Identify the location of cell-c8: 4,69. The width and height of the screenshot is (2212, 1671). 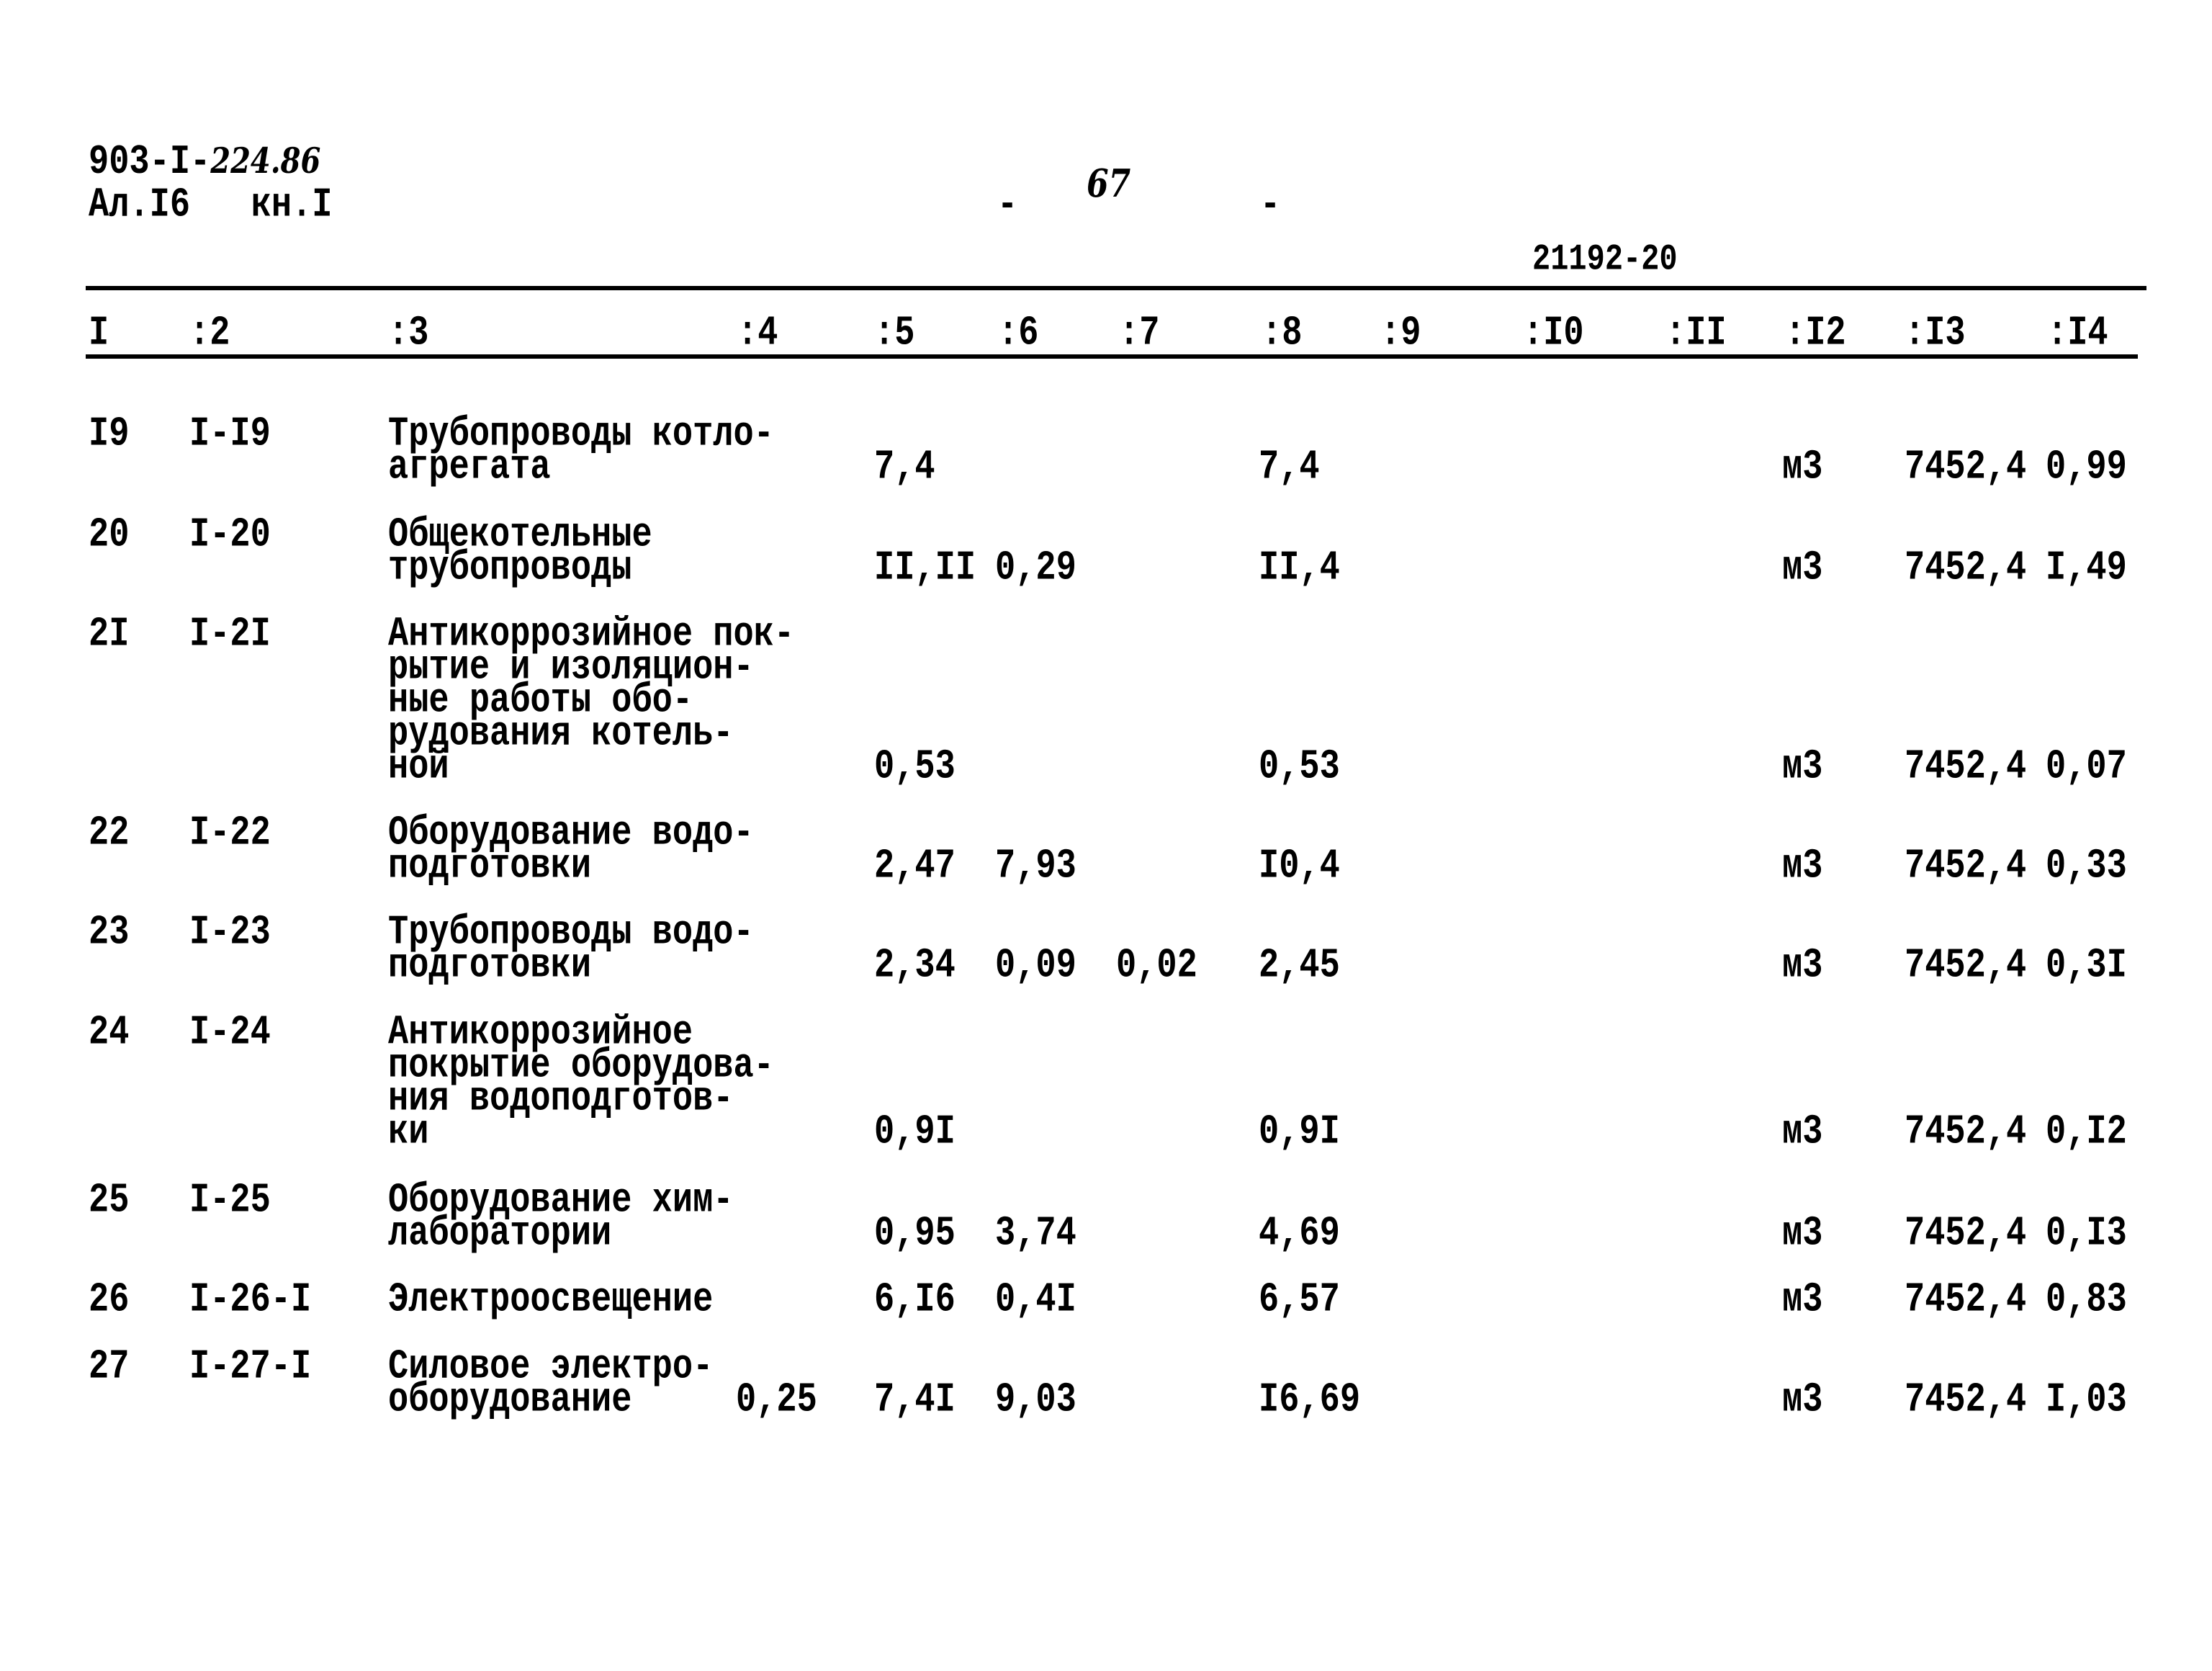
(1299, 1234).